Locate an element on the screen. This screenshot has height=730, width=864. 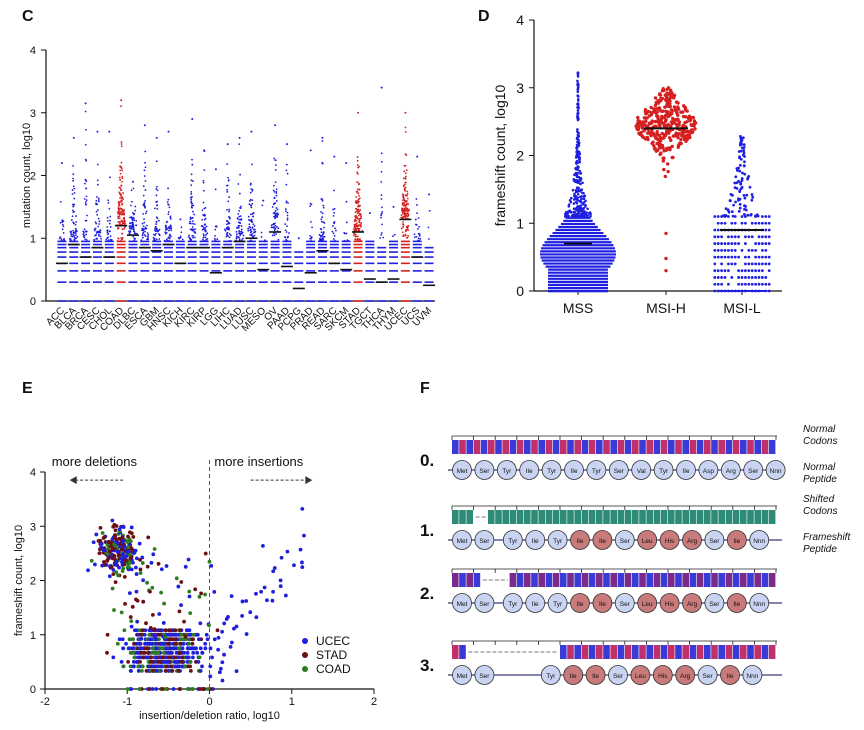
f-right-label: Normal is located at coordinates (819, 429).